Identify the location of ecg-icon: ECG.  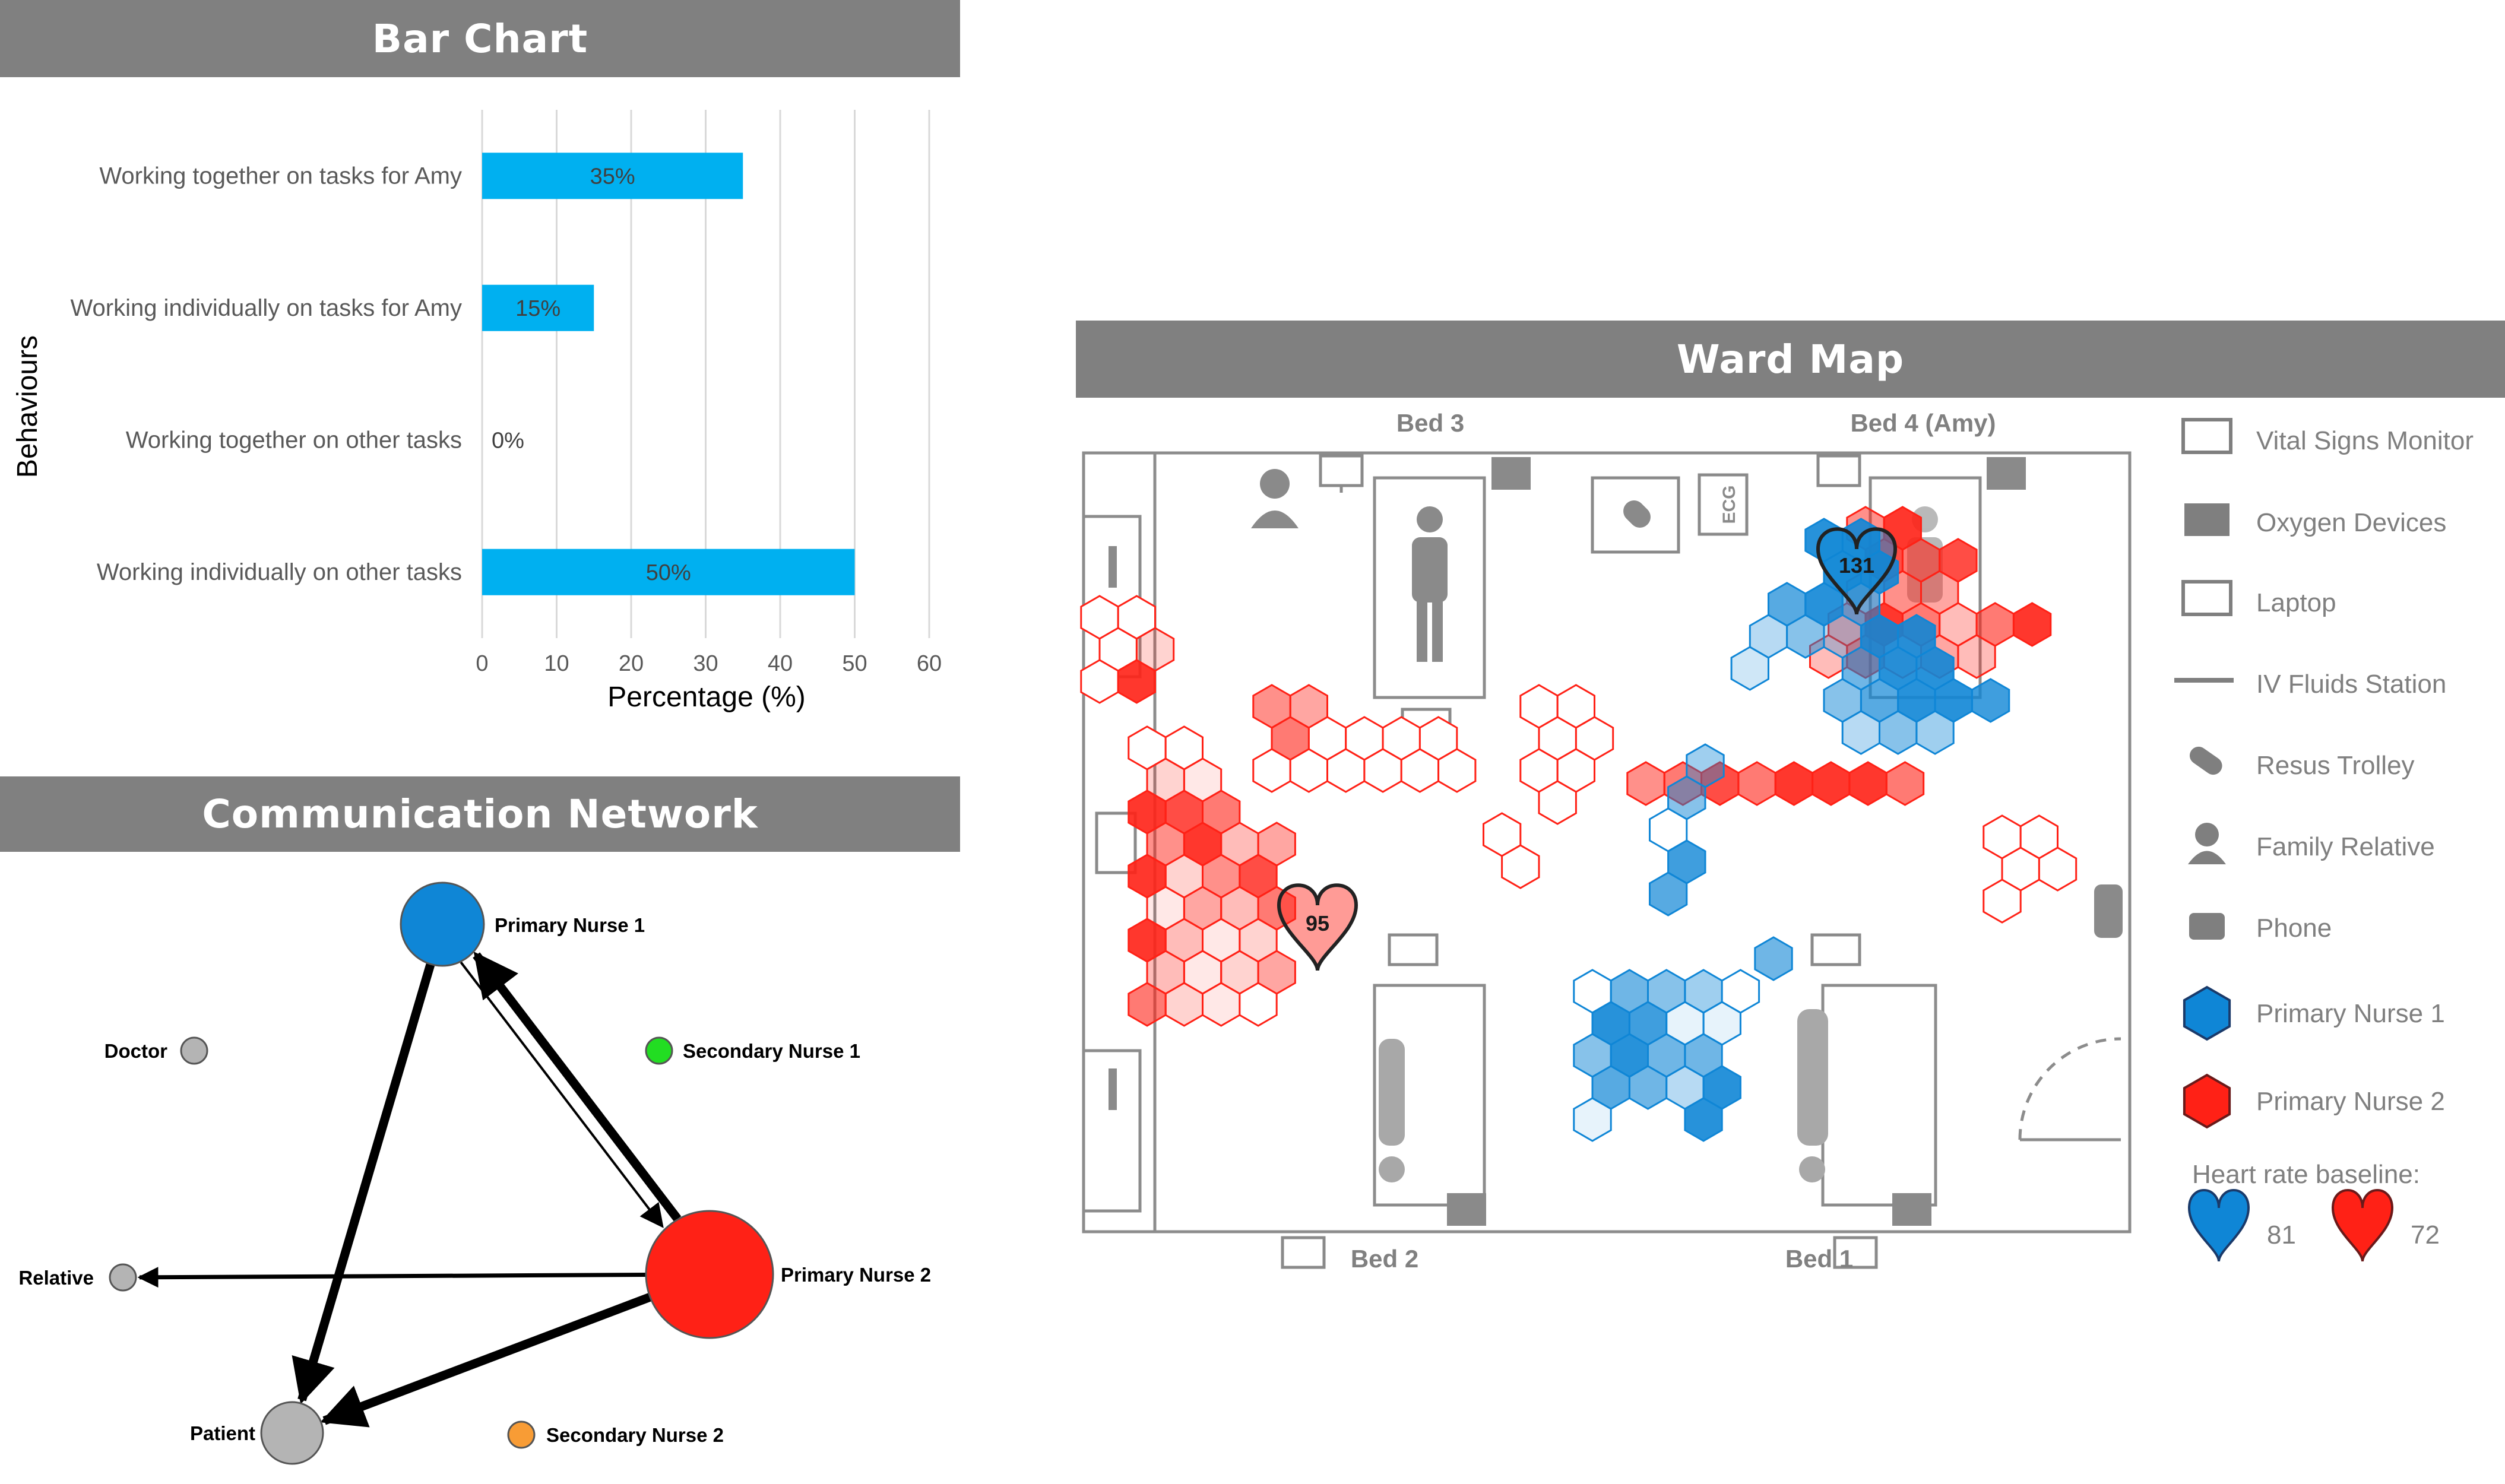
(1724, 504).